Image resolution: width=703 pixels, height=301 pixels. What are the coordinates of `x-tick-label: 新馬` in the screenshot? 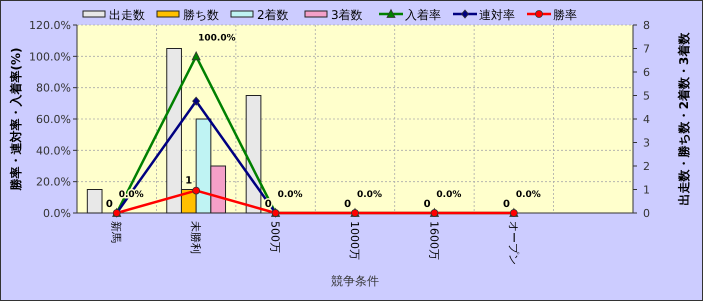 It's located at (116, 232).